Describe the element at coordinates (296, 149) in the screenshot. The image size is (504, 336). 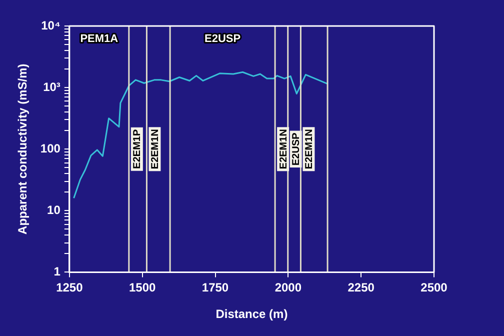
I see `ref-line-label: E2USP` at that location.